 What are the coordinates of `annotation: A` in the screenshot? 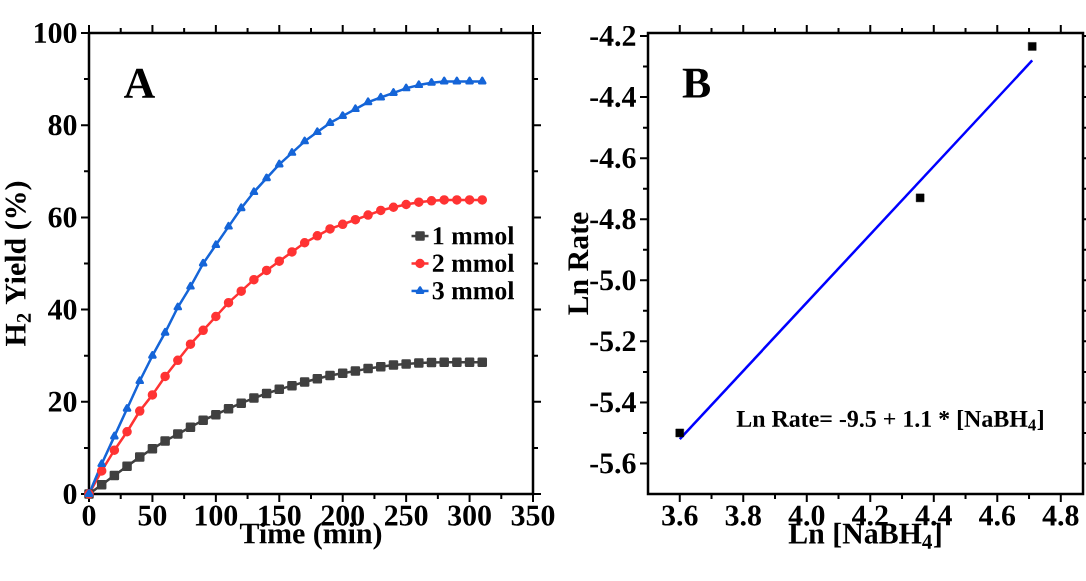 It's located at (139, 83).